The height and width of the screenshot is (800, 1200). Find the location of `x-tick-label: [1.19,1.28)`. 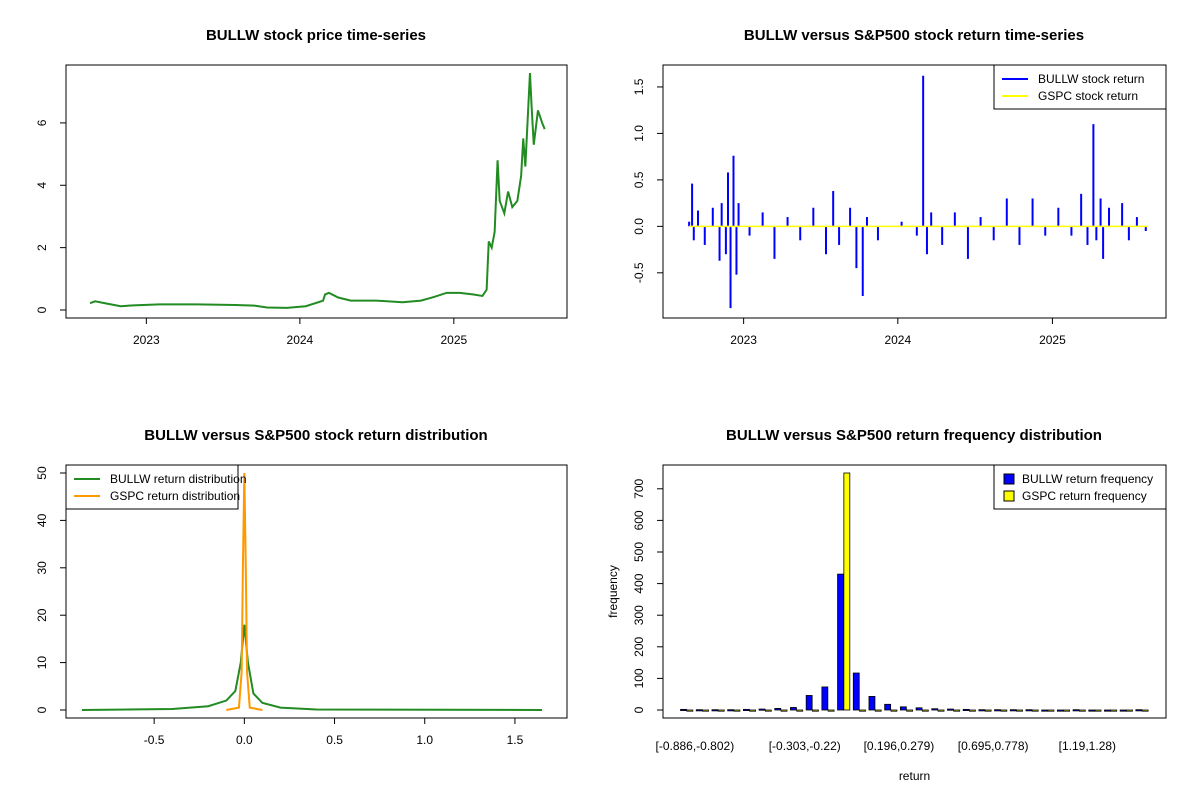

x-tick-label: [1.19,1.28) is located at coordinates (1087, 746).